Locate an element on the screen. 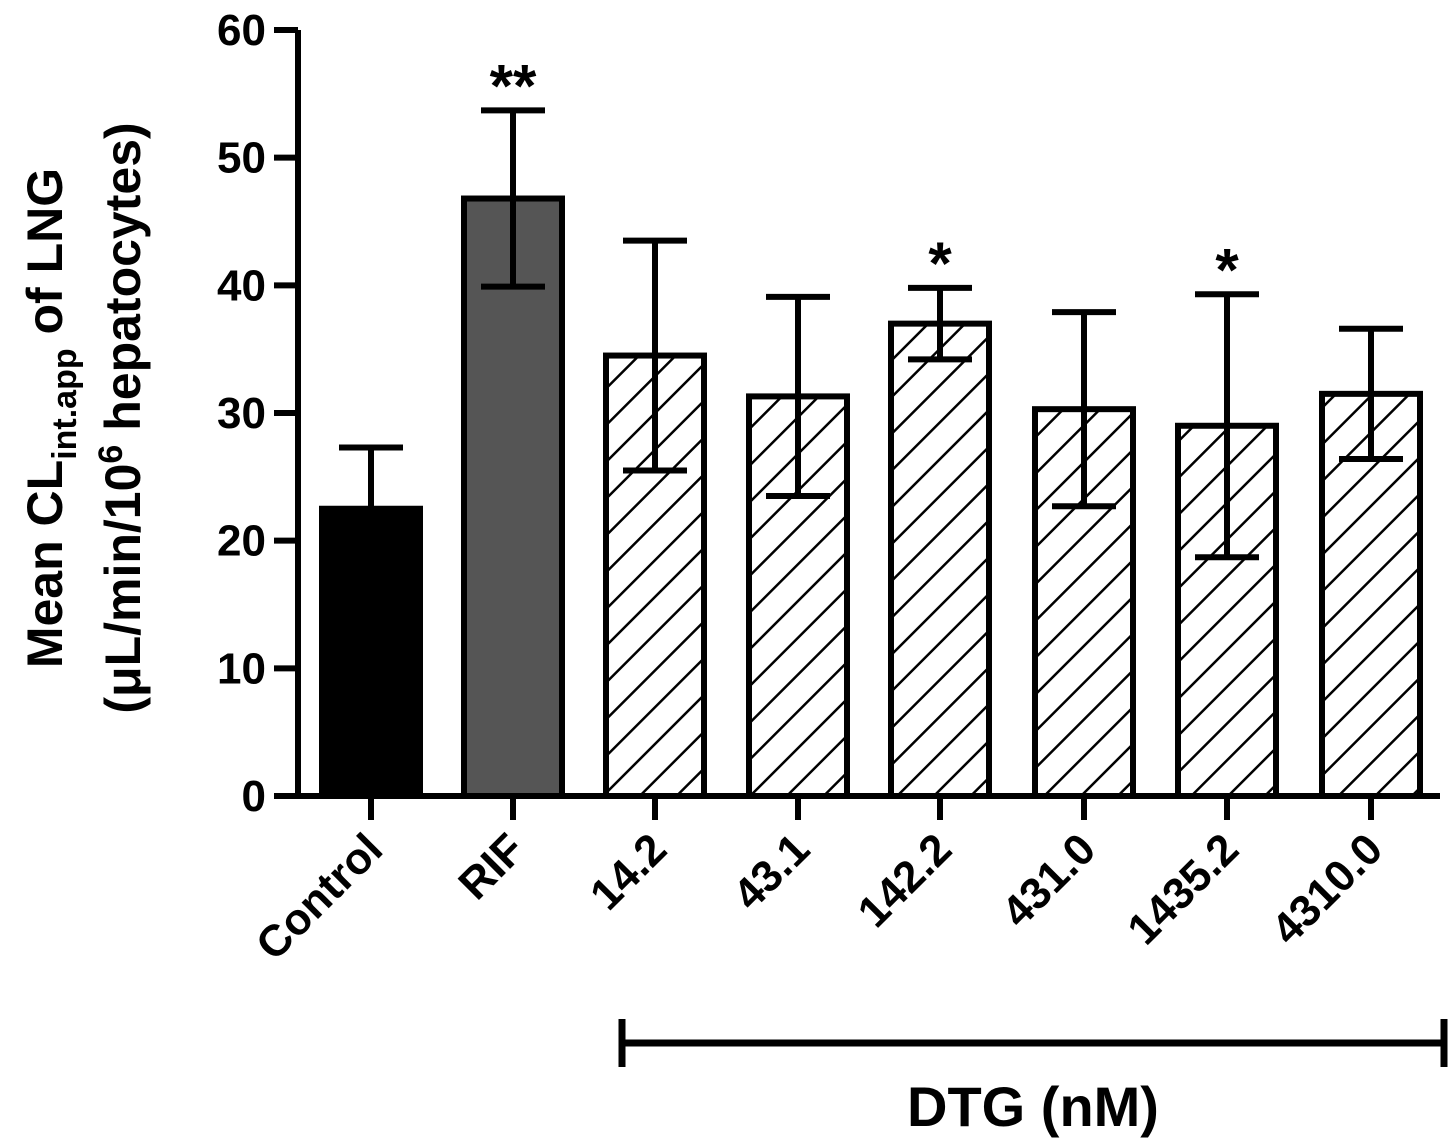 The height and width of the screenshot is (1148, 1455). y-tick-label: 10 is located at coordinates (241, 668).